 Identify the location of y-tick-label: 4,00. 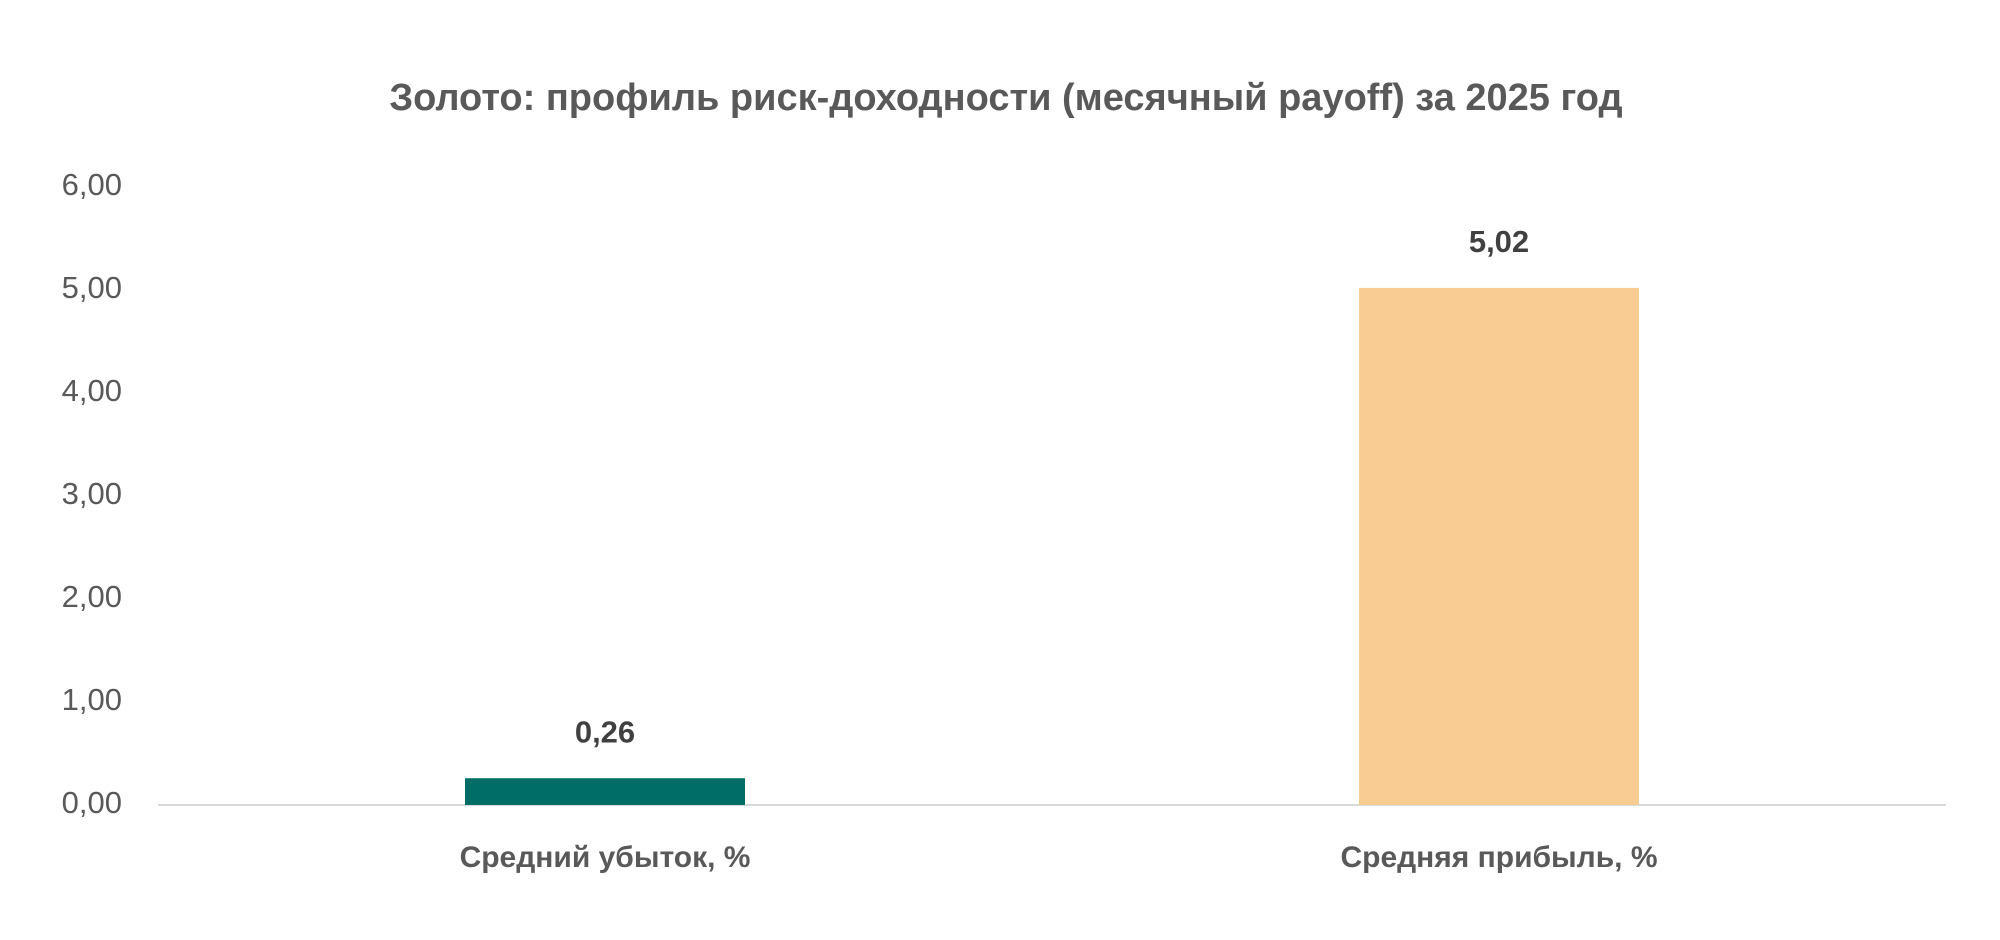
(92, 390).